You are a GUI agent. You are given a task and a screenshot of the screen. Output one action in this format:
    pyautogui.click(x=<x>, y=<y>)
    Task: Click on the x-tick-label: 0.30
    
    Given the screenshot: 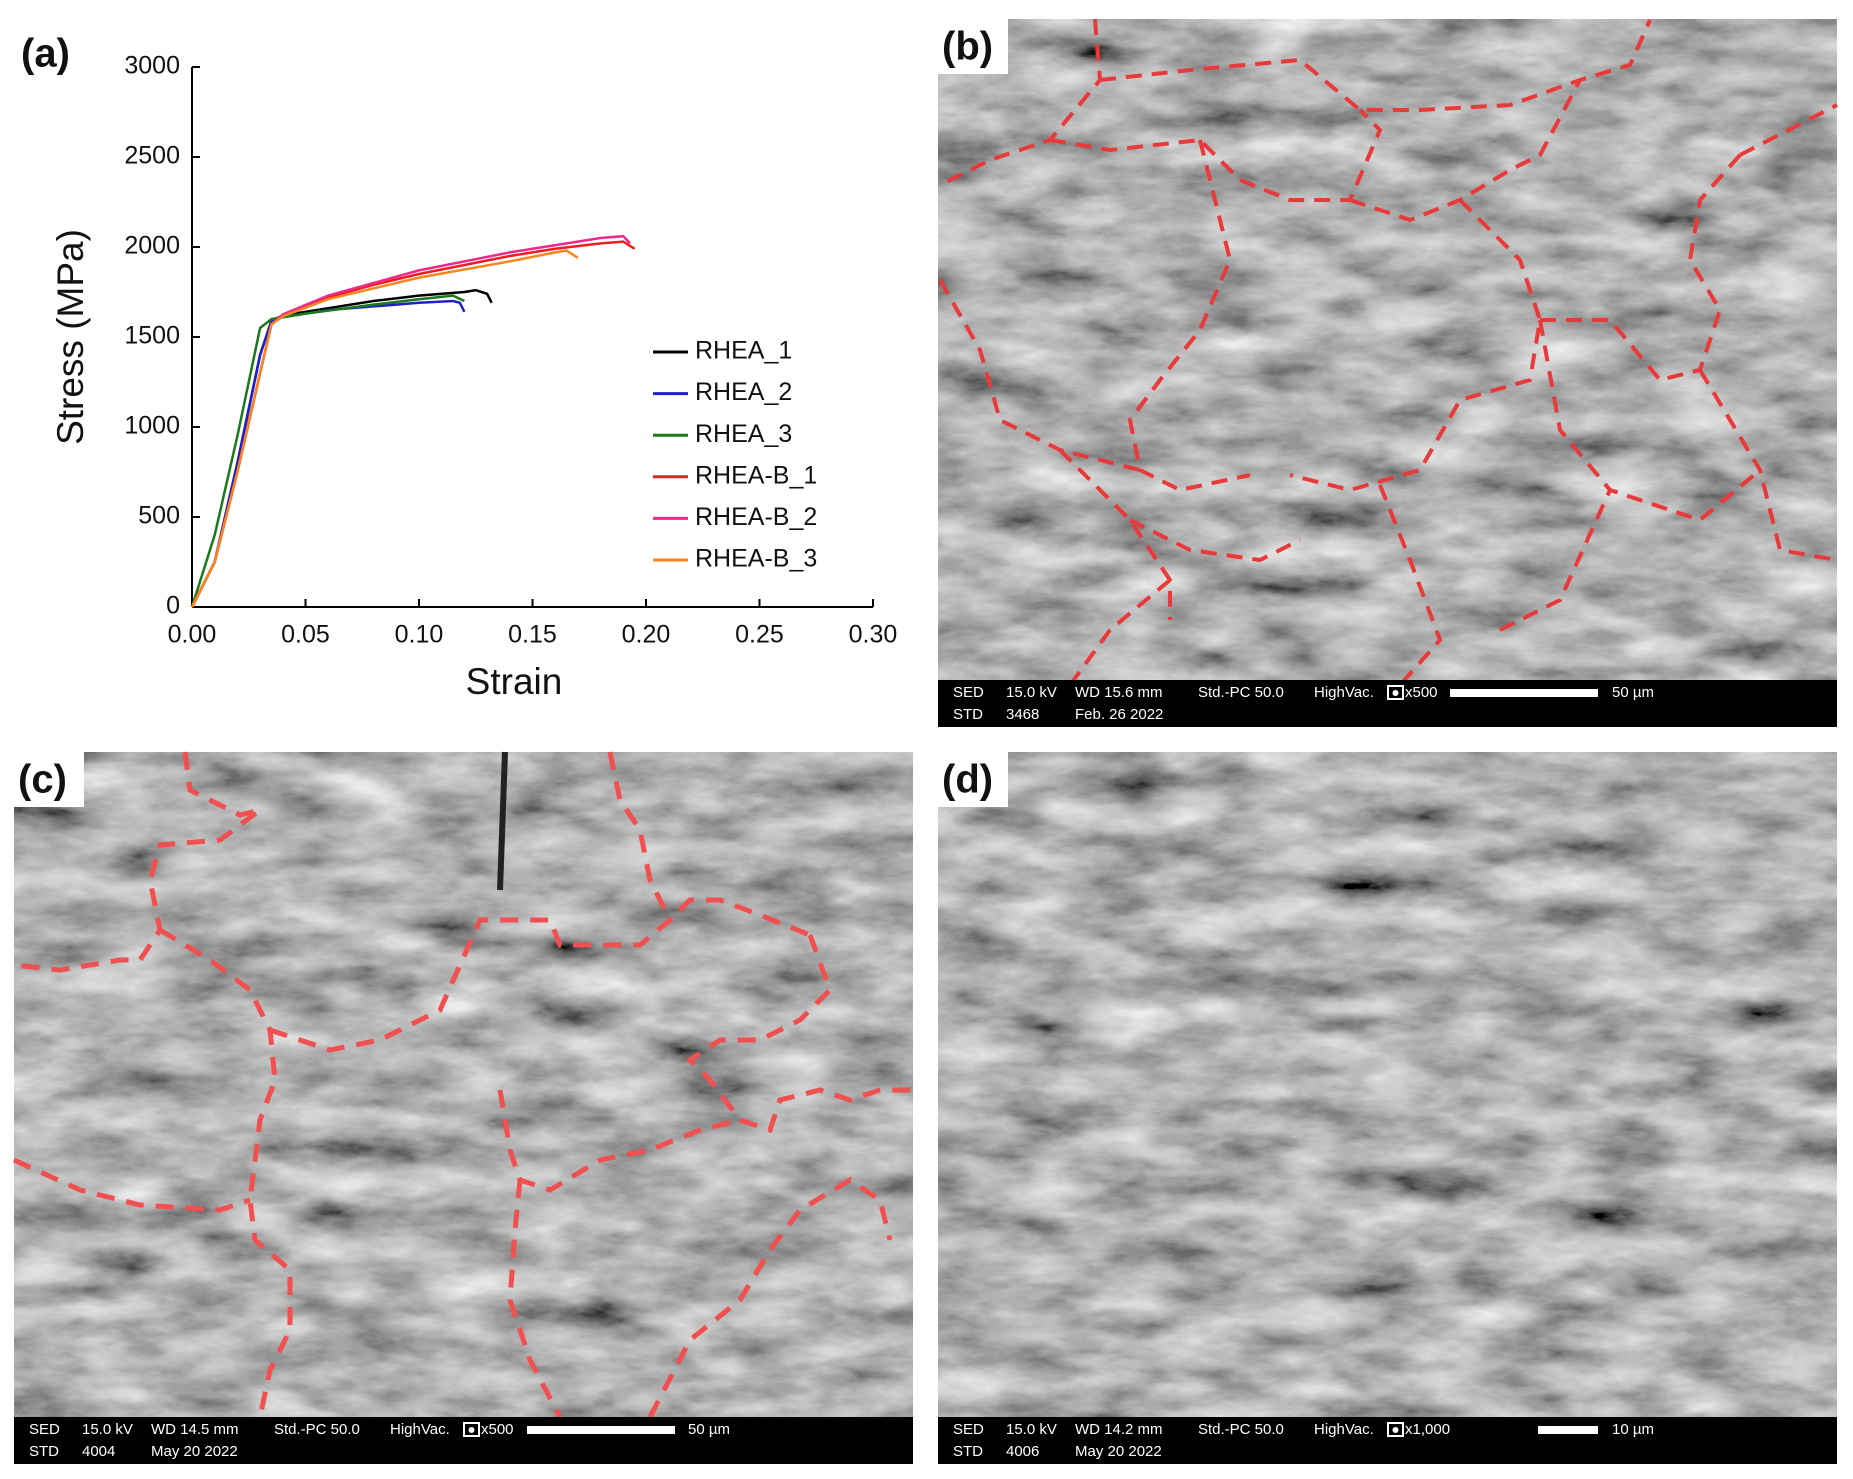 What is the action you would take?
    pyautogui.click(x=873, y=635)
    